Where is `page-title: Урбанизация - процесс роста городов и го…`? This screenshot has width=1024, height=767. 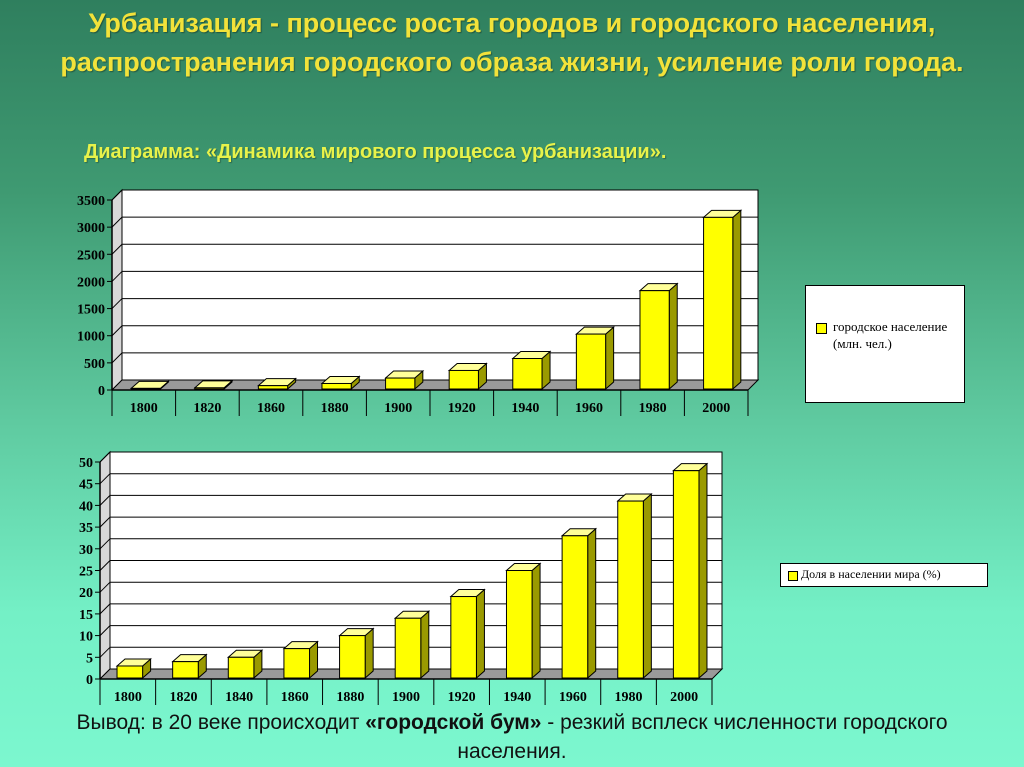
page-title: Урбанизация - процесс роста городов и го… is located at coordinates (512, 42).